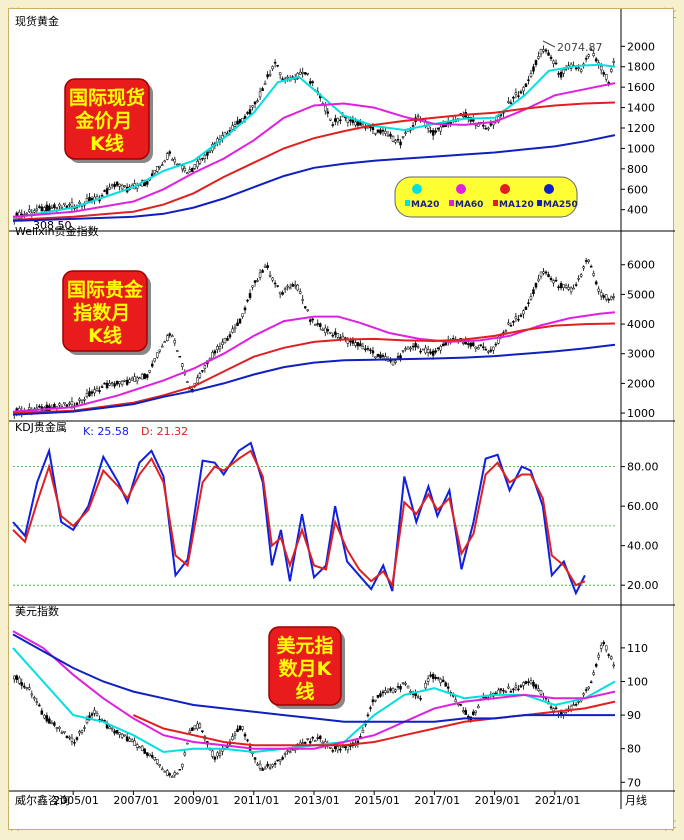 The image size is (684, 840). What do you see at coordinates (314, 709) in the screenshot?
I see `price-bars` at bounding box center [314, 709].